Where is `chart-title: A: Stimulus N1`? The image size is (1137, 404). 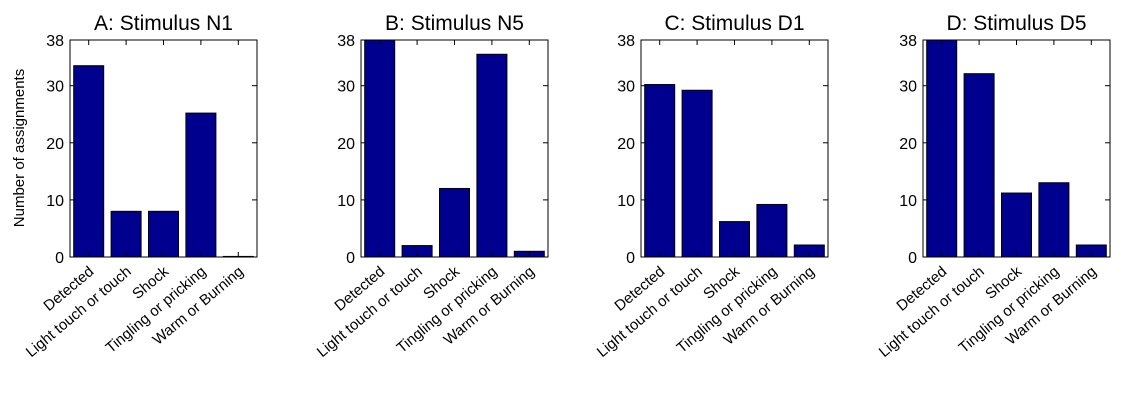
chart-title: A: Stimulus N1 is located at coordinates (163, 23).